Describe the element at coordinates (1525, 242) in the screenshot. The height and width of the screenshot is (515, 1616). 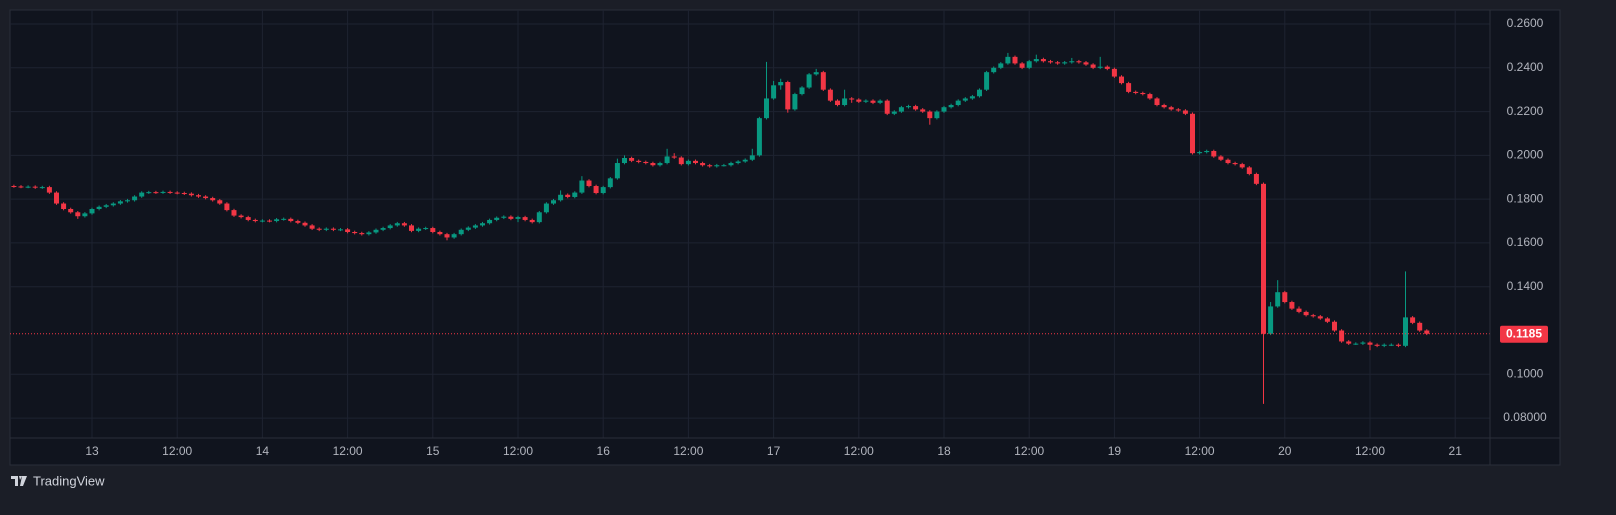
I see `y-tick-label: 0.1600` at that location.